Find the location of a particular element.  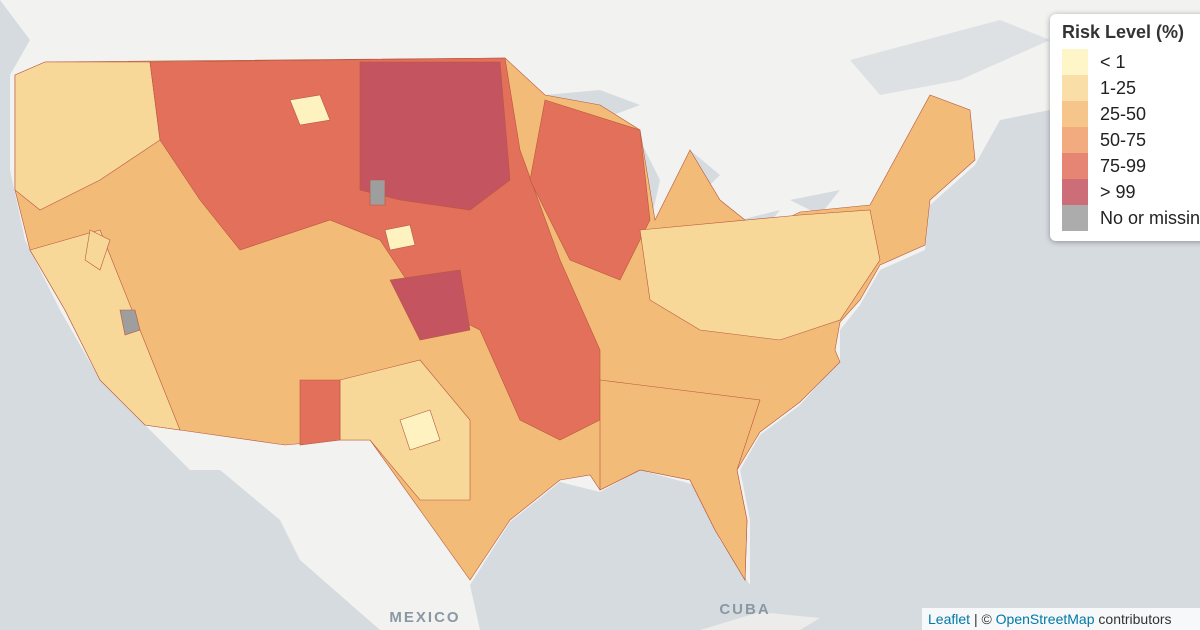

attribution-suffix: contributors is located at coordinates (1135, 619).